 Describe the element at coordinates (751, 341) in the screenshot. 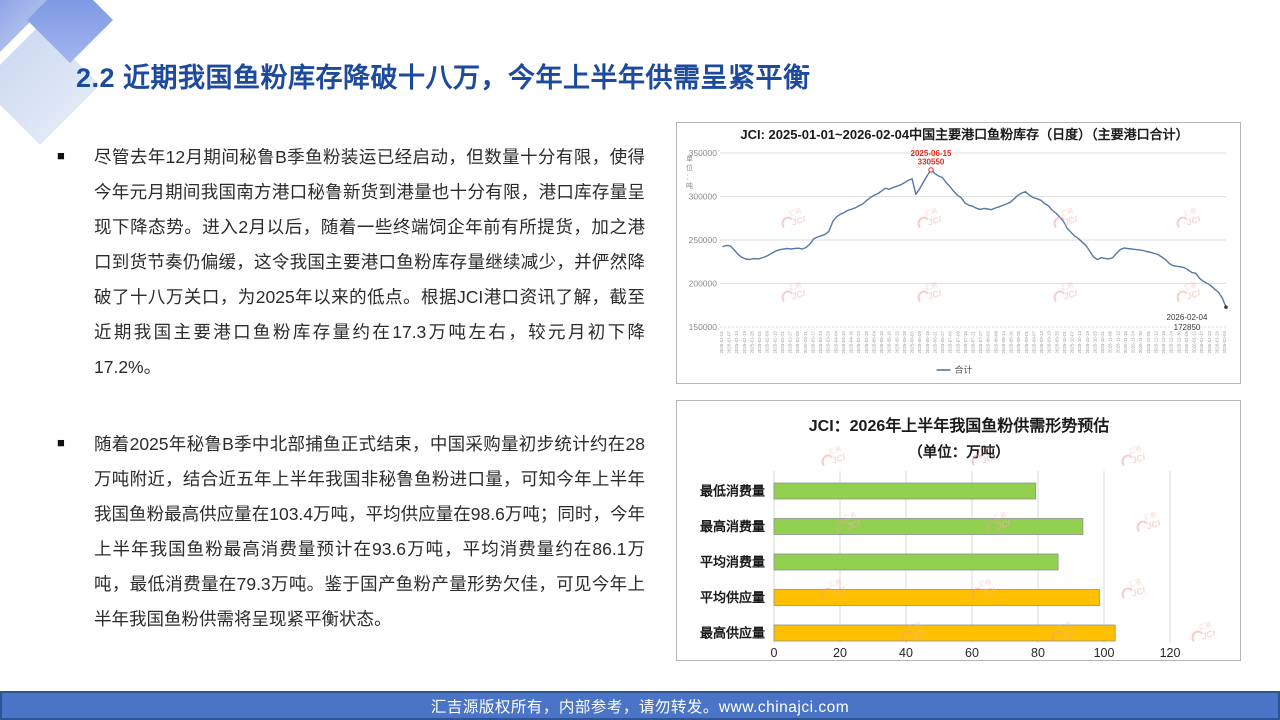

I see `svg-text: 2025-01-25` at that location.